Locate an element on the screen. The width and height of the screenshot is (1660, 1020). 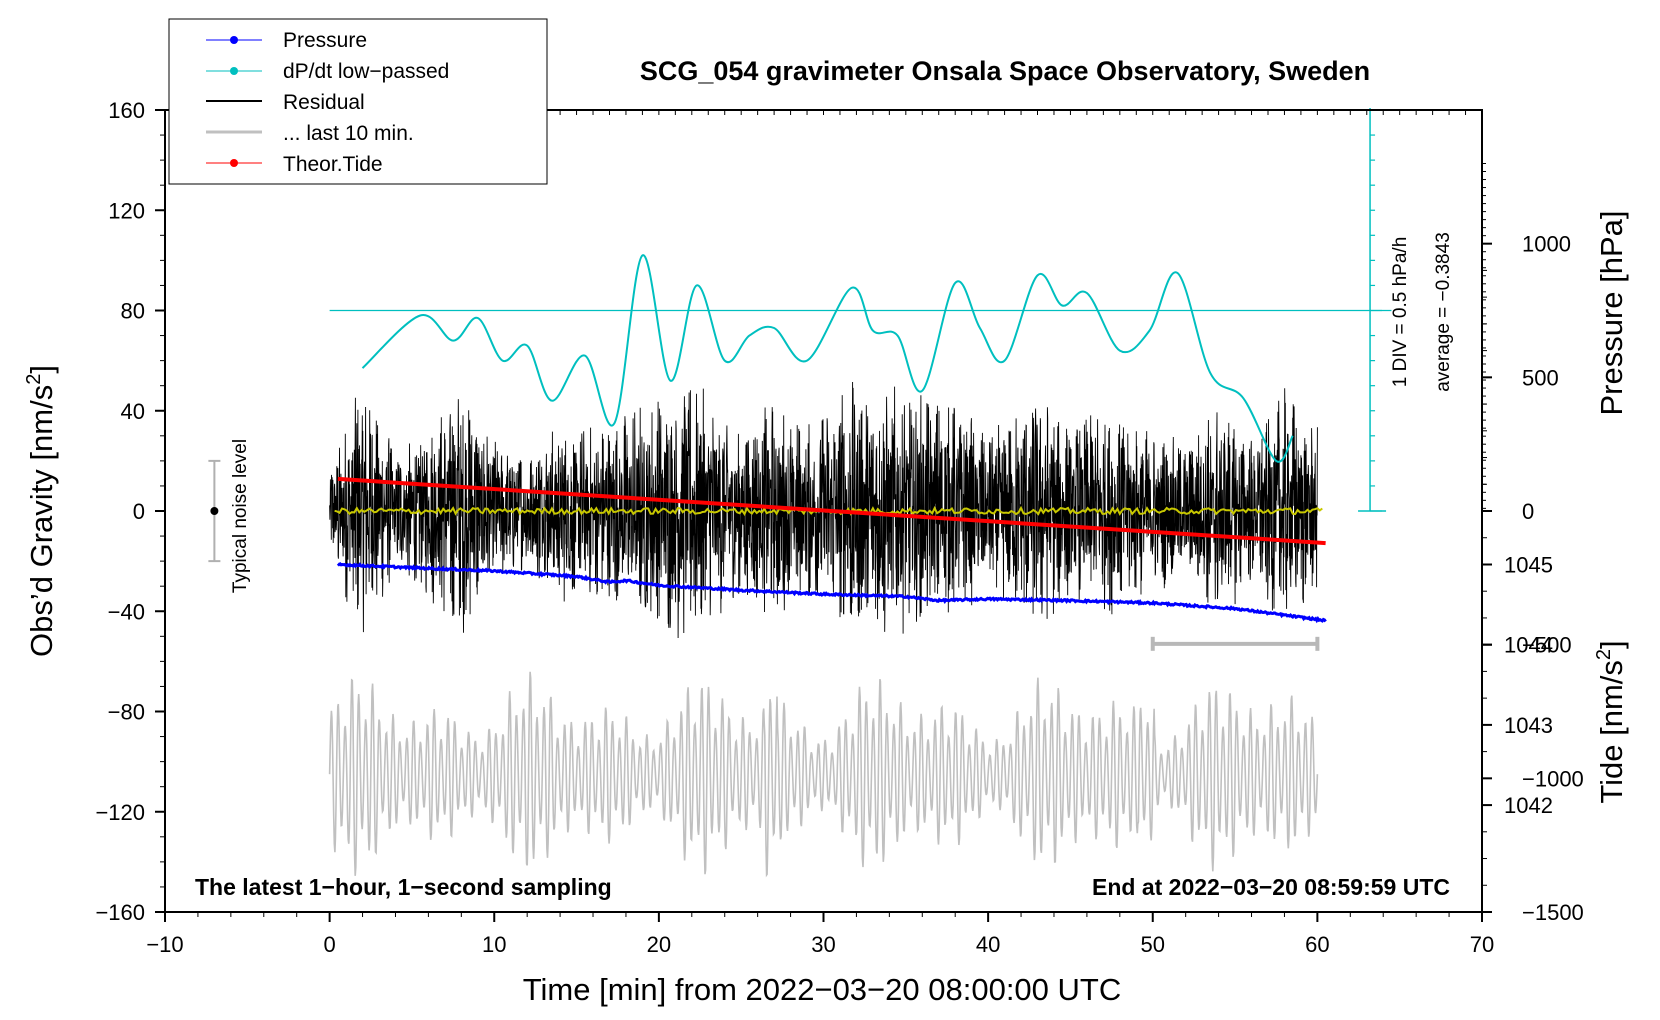
tide-tick-label: 0 is located at coordinates (1528, 511).